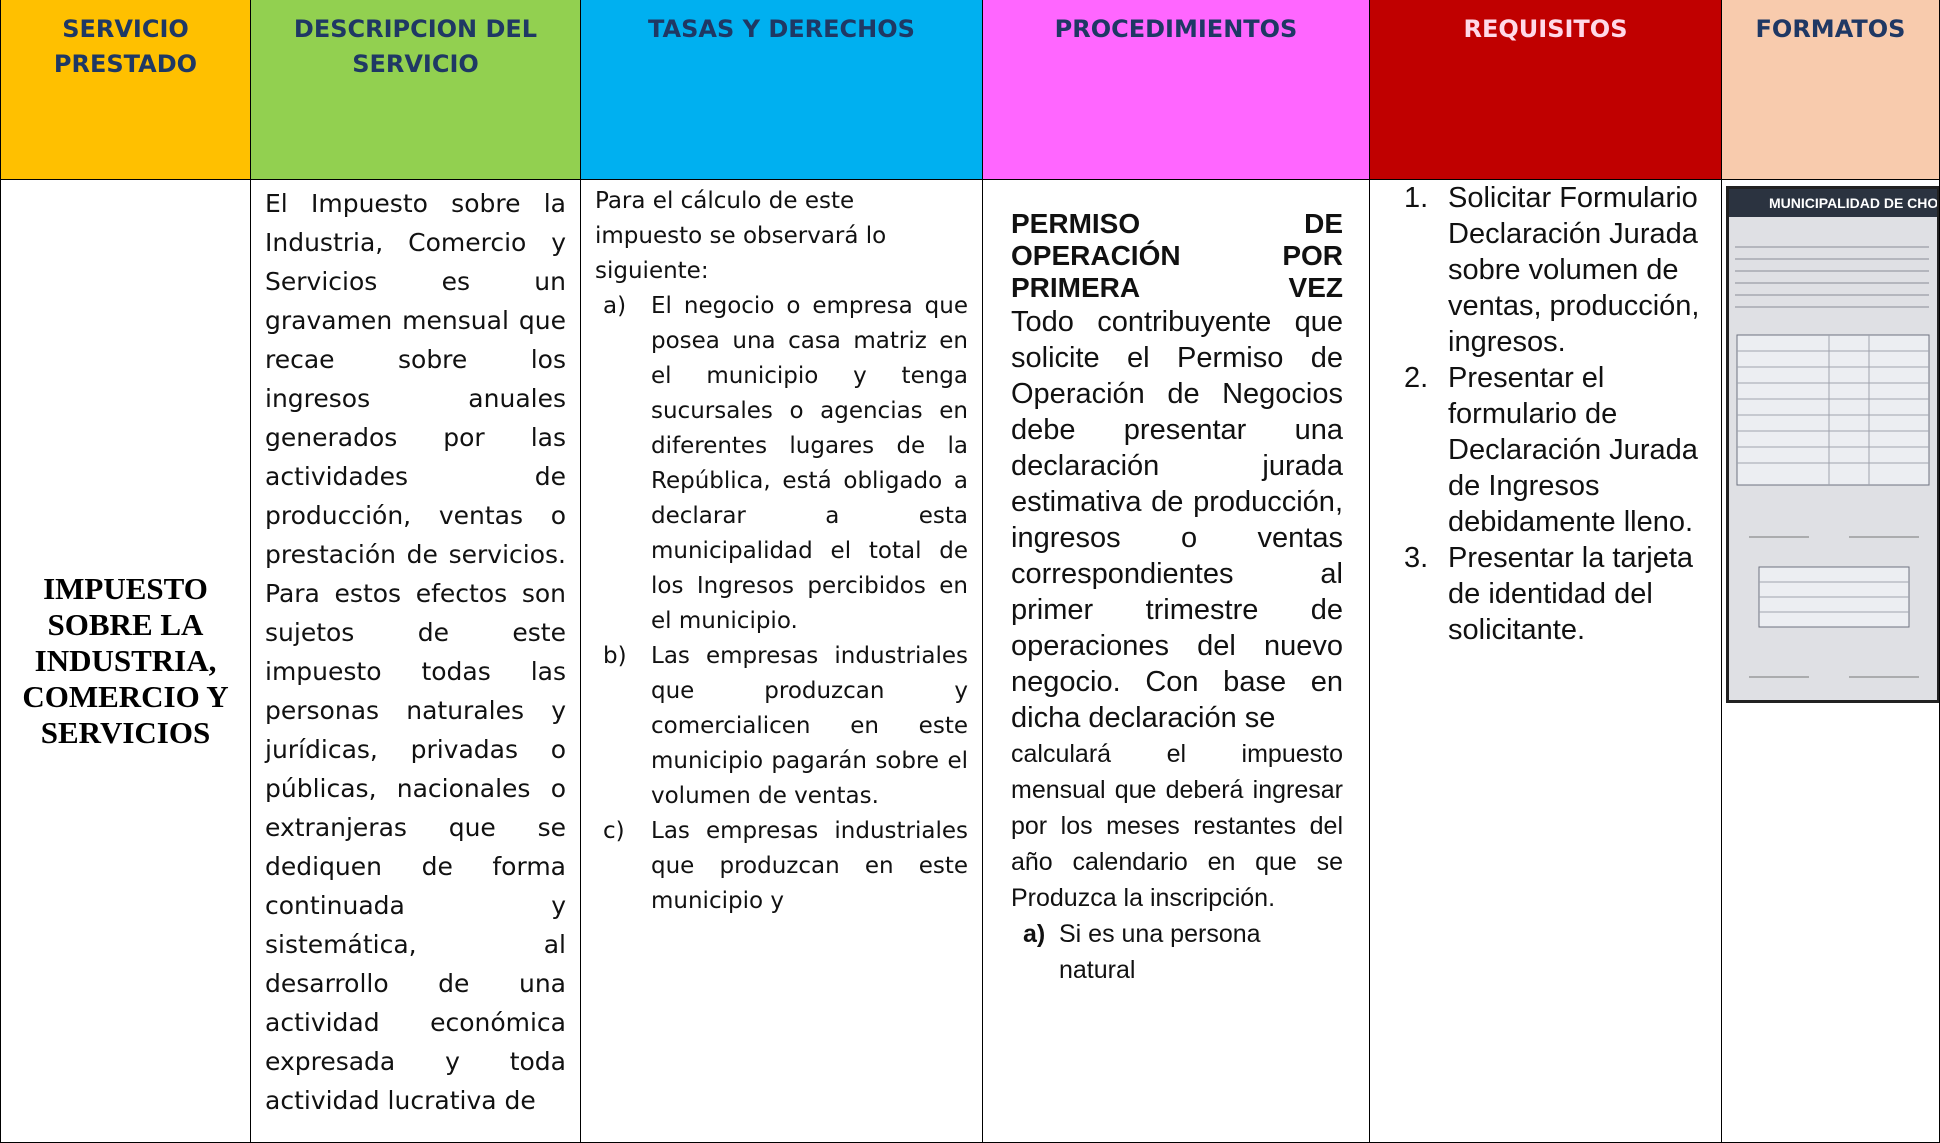 The width and height of the screenshot is (1940, 1143). What do you see at coordinates (782, 90) in the screenshot?
I see `header-cell: TASAS Y DERECHOS` at bounding box center [782, 90].